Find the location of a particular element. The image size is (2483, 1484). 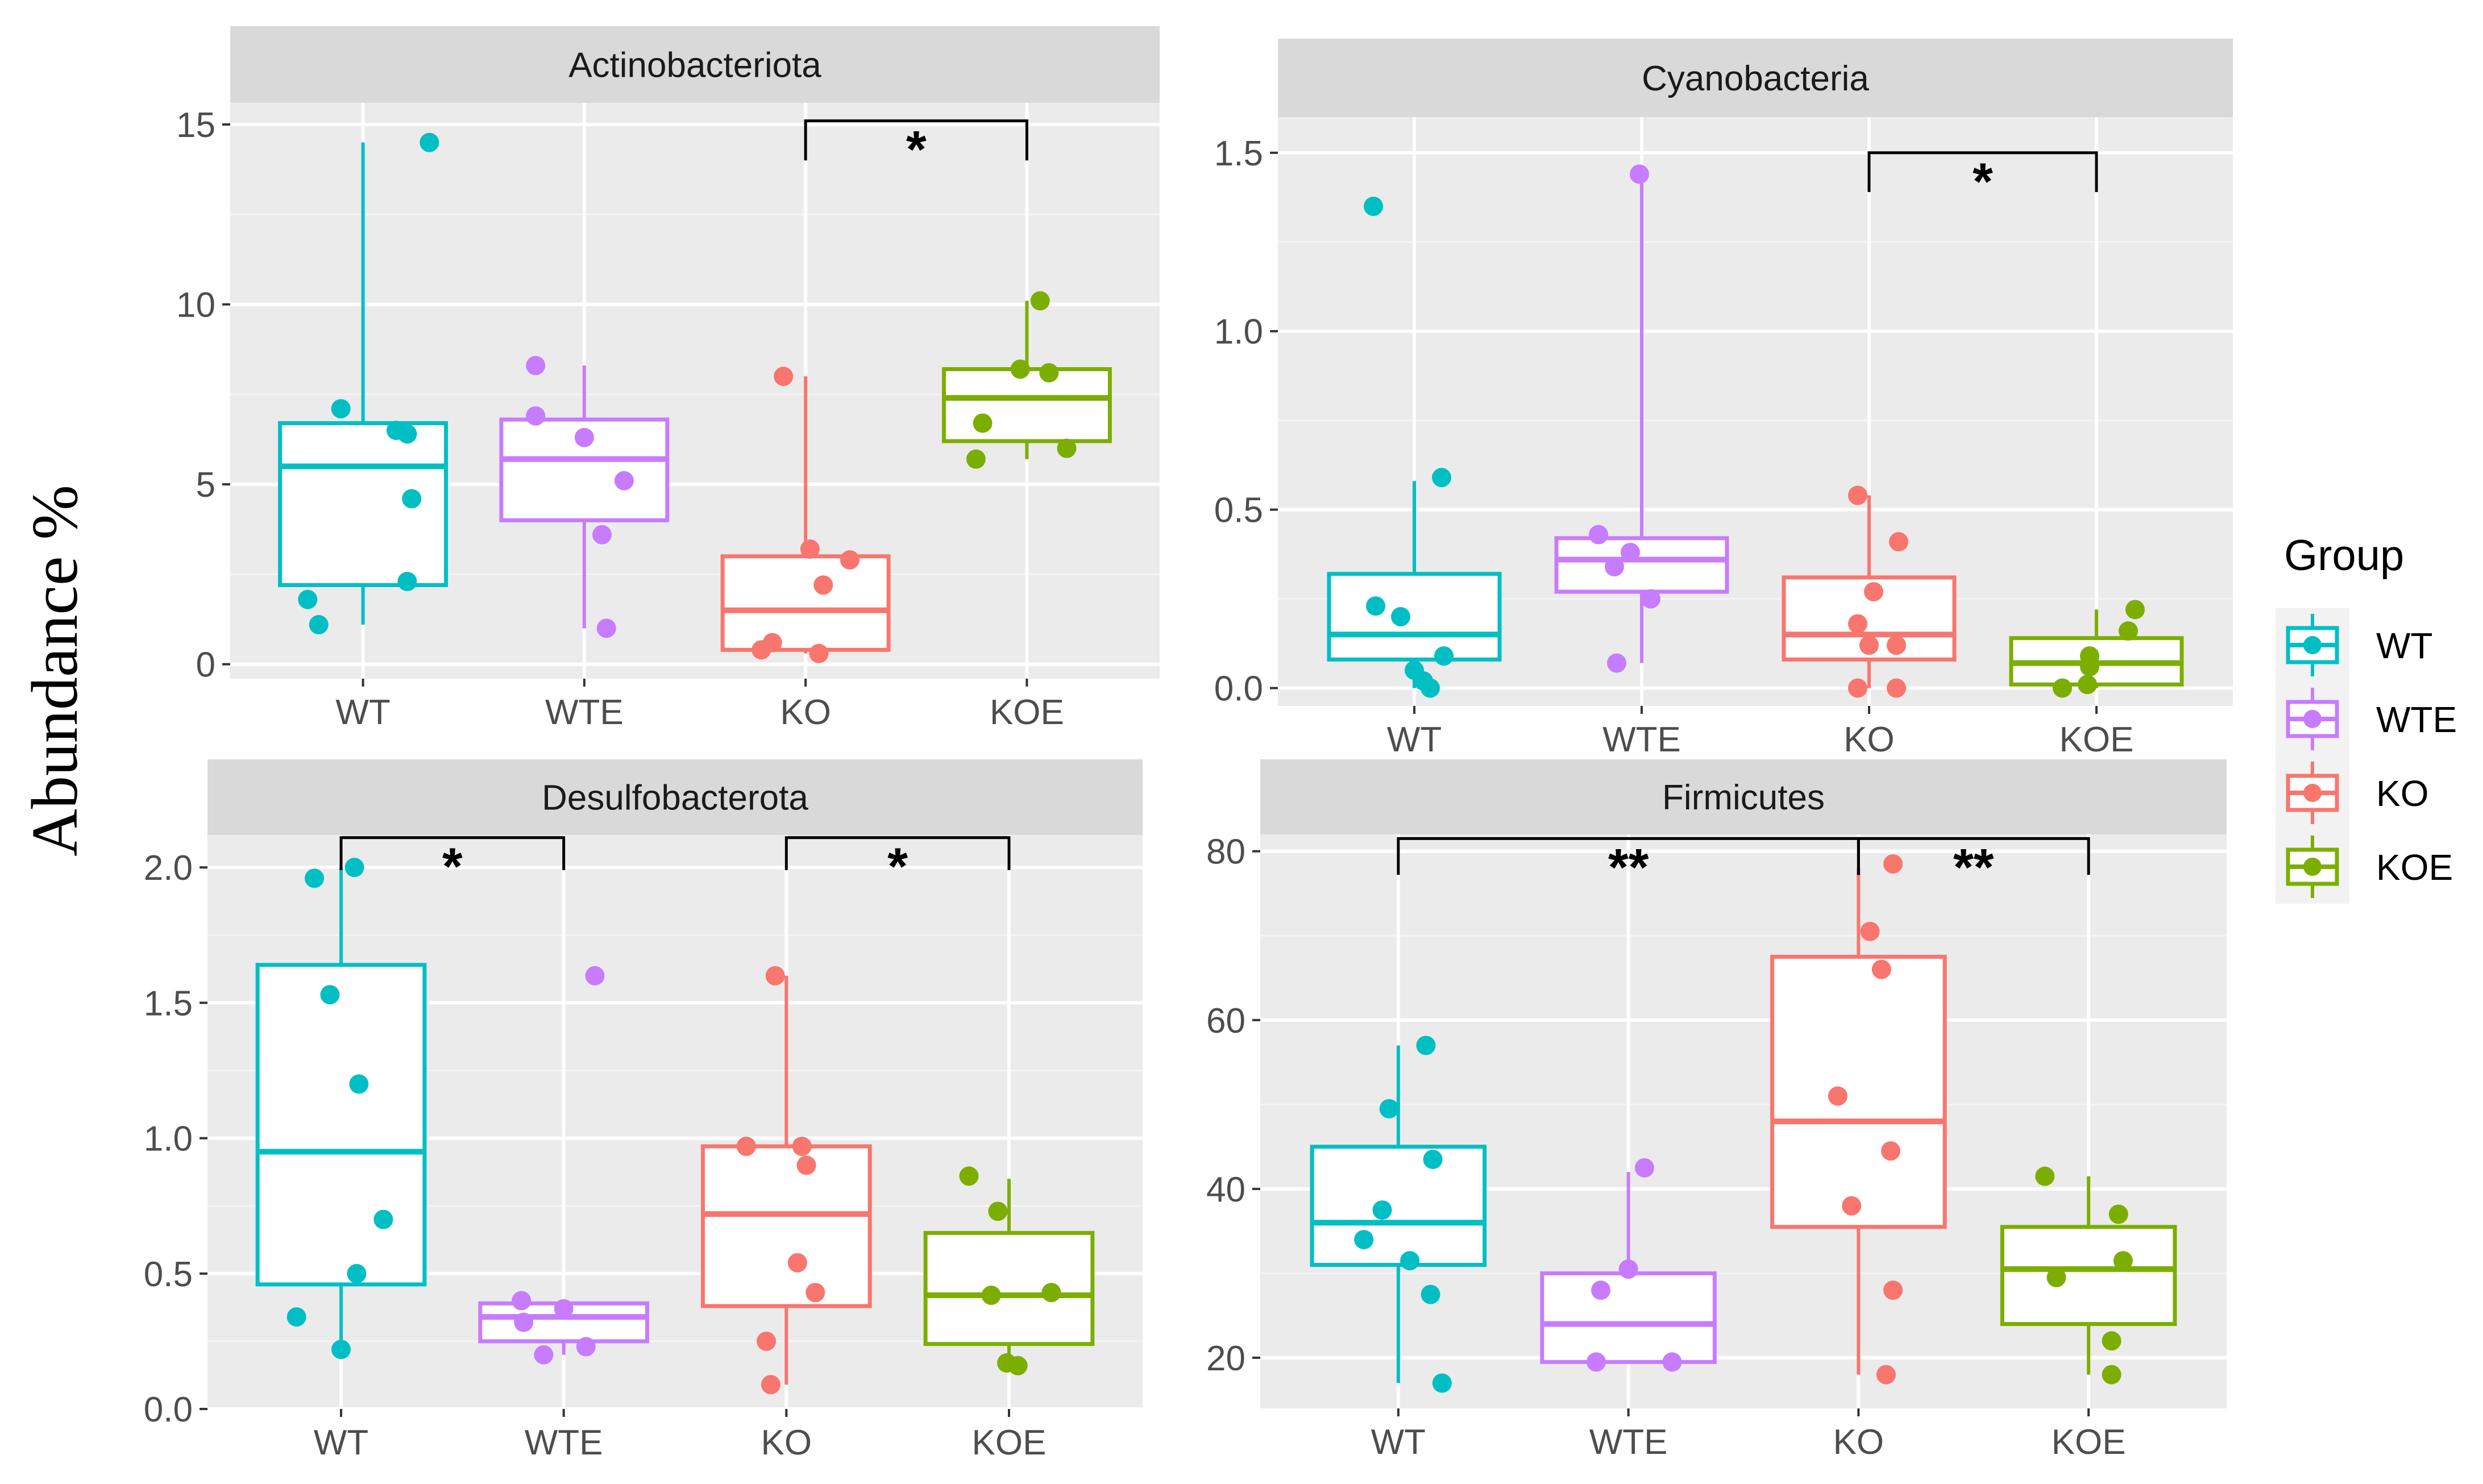

boxplot-wt is located at coordinates (1415, 585).